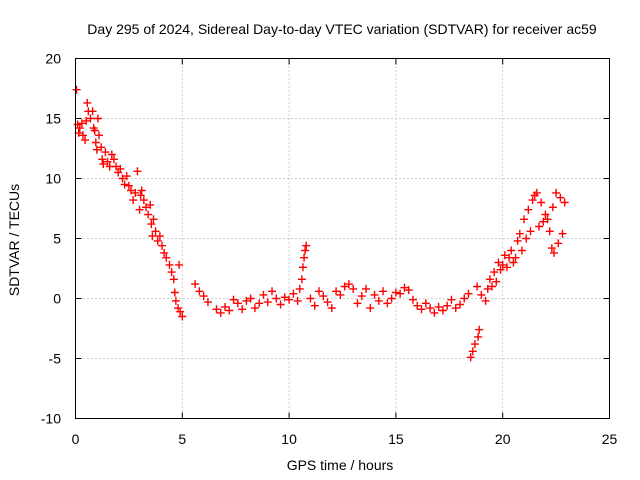 Image resolution: width=640 pixels, height=480 pixels. Describe the element at coordinates (53, 179) in the screenshot. I see `y-tick-label: 10` at that location.